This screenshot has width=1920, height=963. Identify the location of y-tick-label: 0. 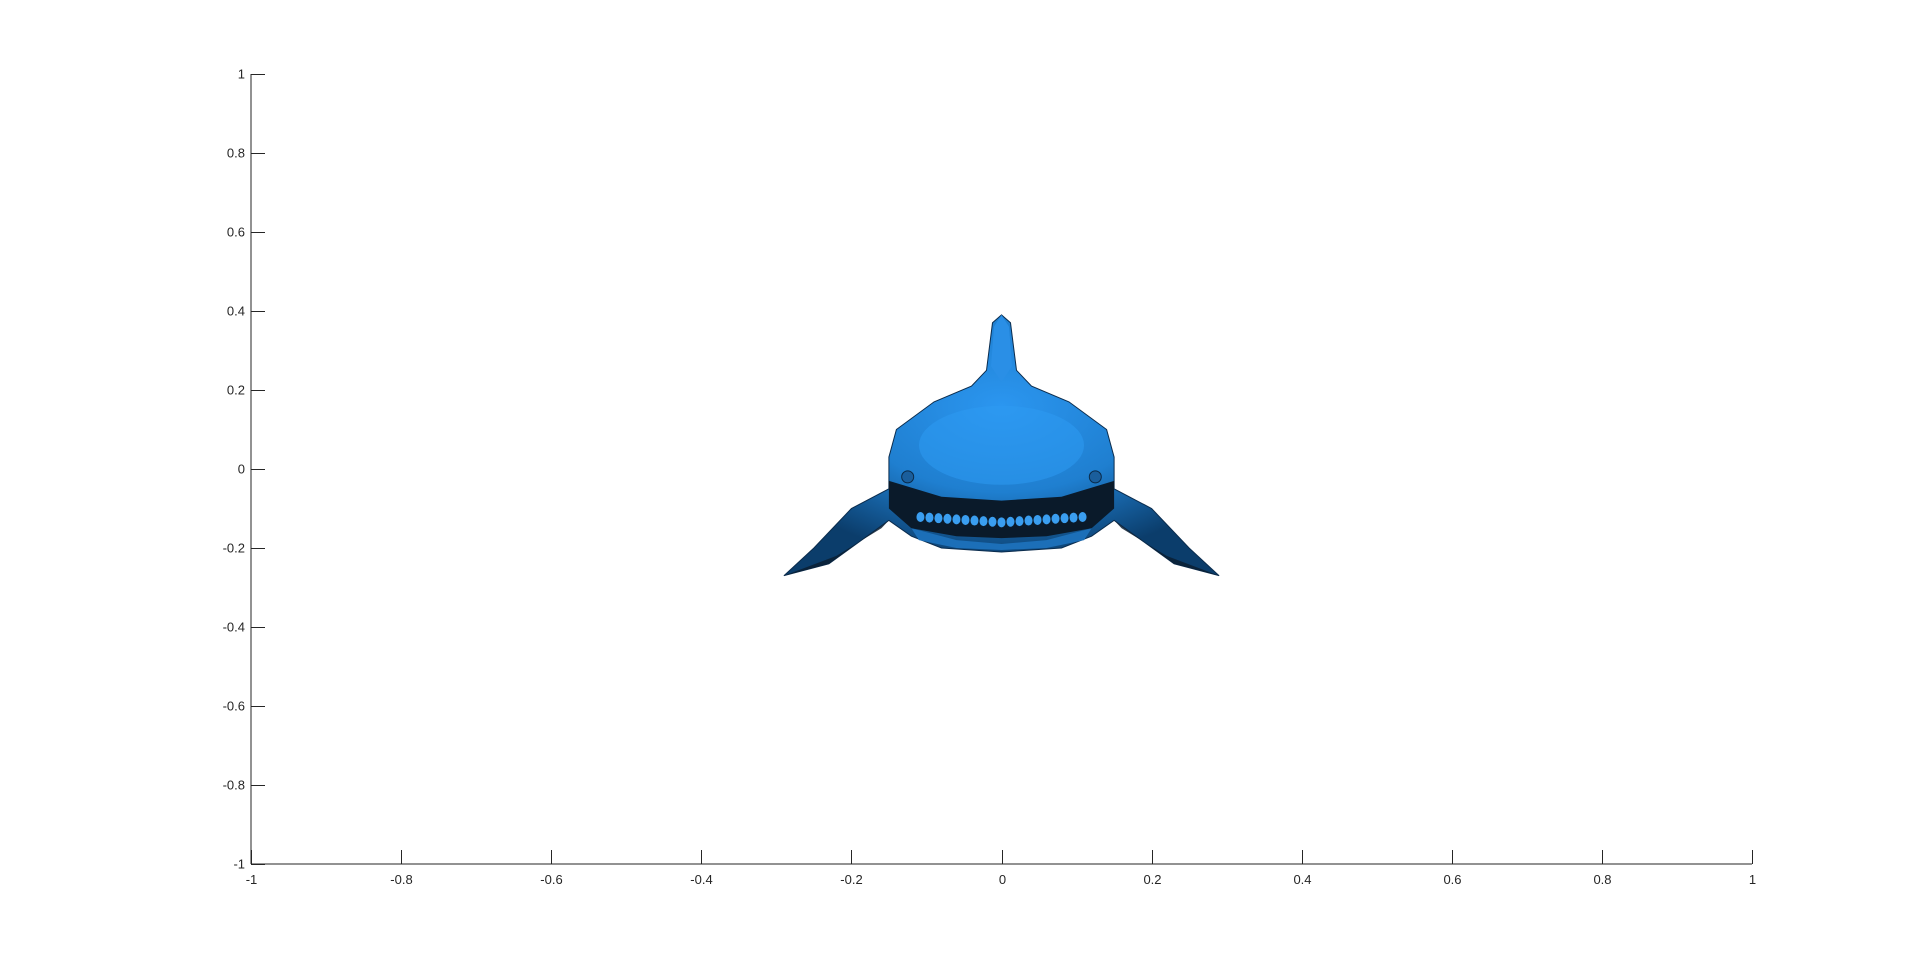
(241, 469).